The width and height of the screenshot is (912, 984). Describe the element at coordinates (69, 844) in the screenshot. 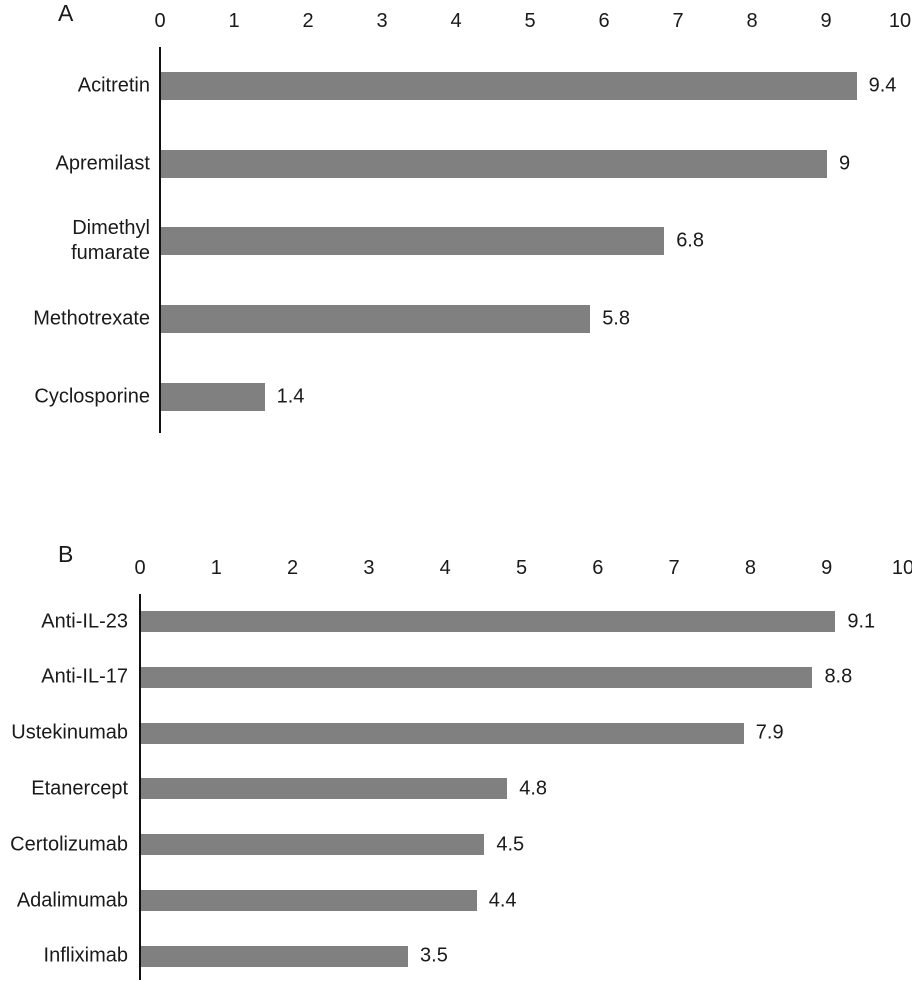

I see `category-label: Certolizumab` at that location.